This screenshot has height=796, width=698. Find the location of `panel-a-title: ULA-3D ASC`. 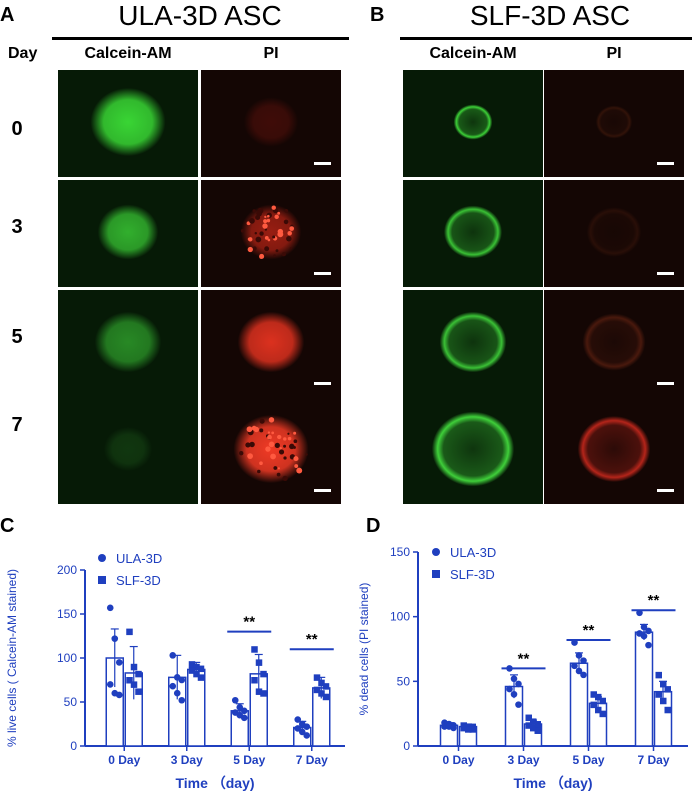

panel-a-title: ULA-3D ASC is located at coordinates (200, 15).